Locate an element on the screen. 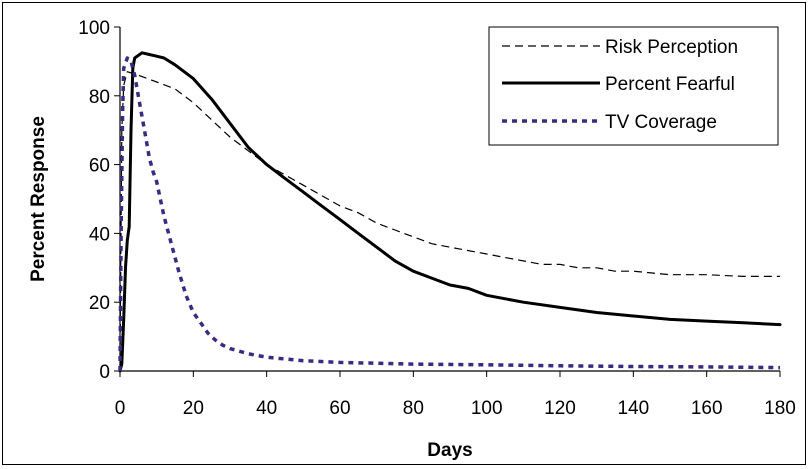 This screenshot has height=469, width=810. y-tick-label: 40 is located at coordinates (99, 234).